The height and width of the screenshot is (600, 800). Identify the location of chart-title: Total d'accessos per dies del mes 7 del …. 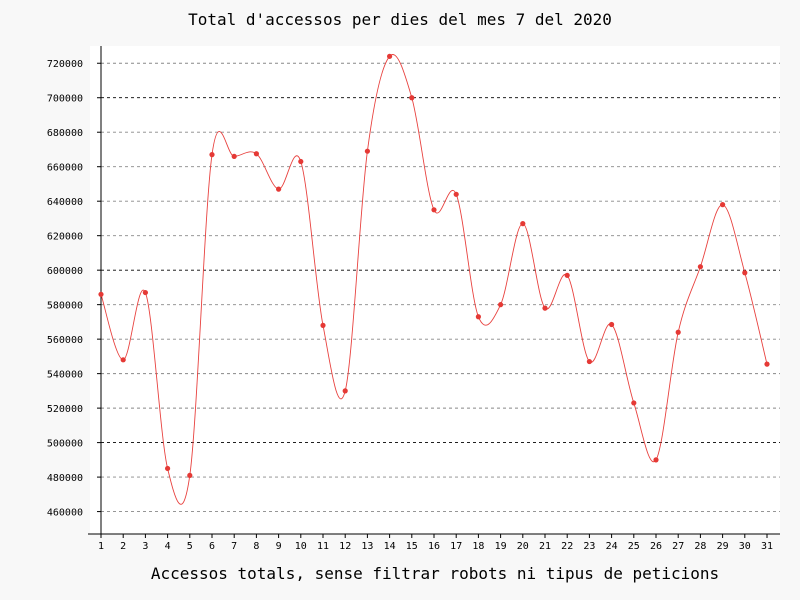
(400, 19).